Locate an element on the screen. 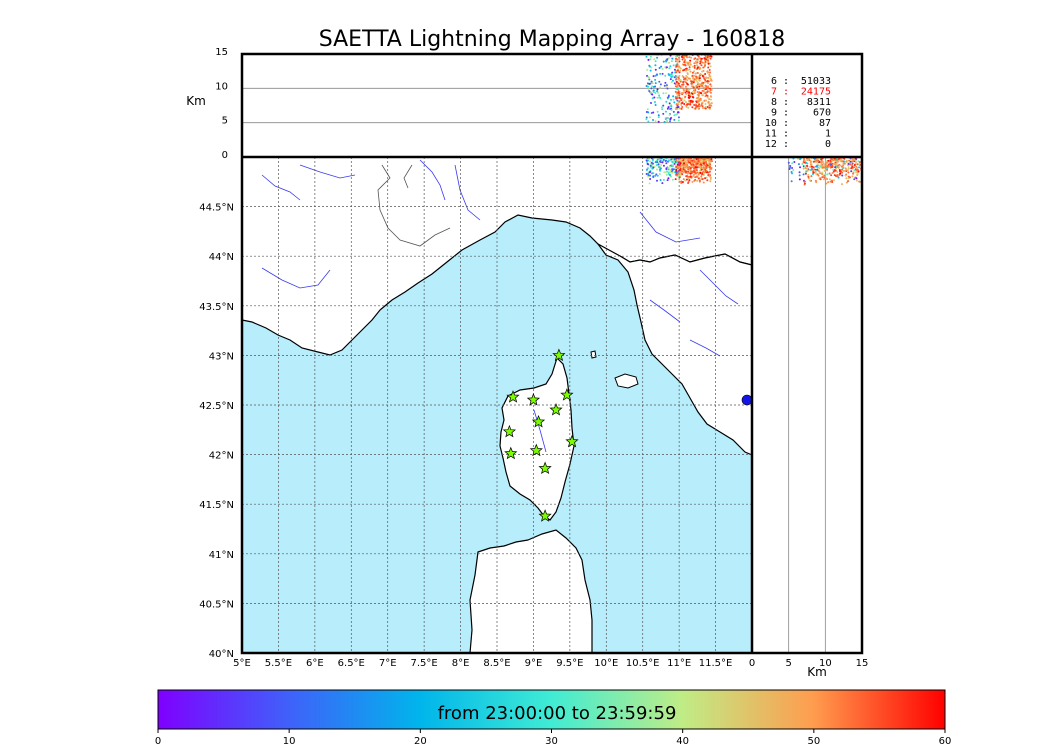 The width and height of the screenshot is (1050, 750). station-star is located at coordinates (559, 355).